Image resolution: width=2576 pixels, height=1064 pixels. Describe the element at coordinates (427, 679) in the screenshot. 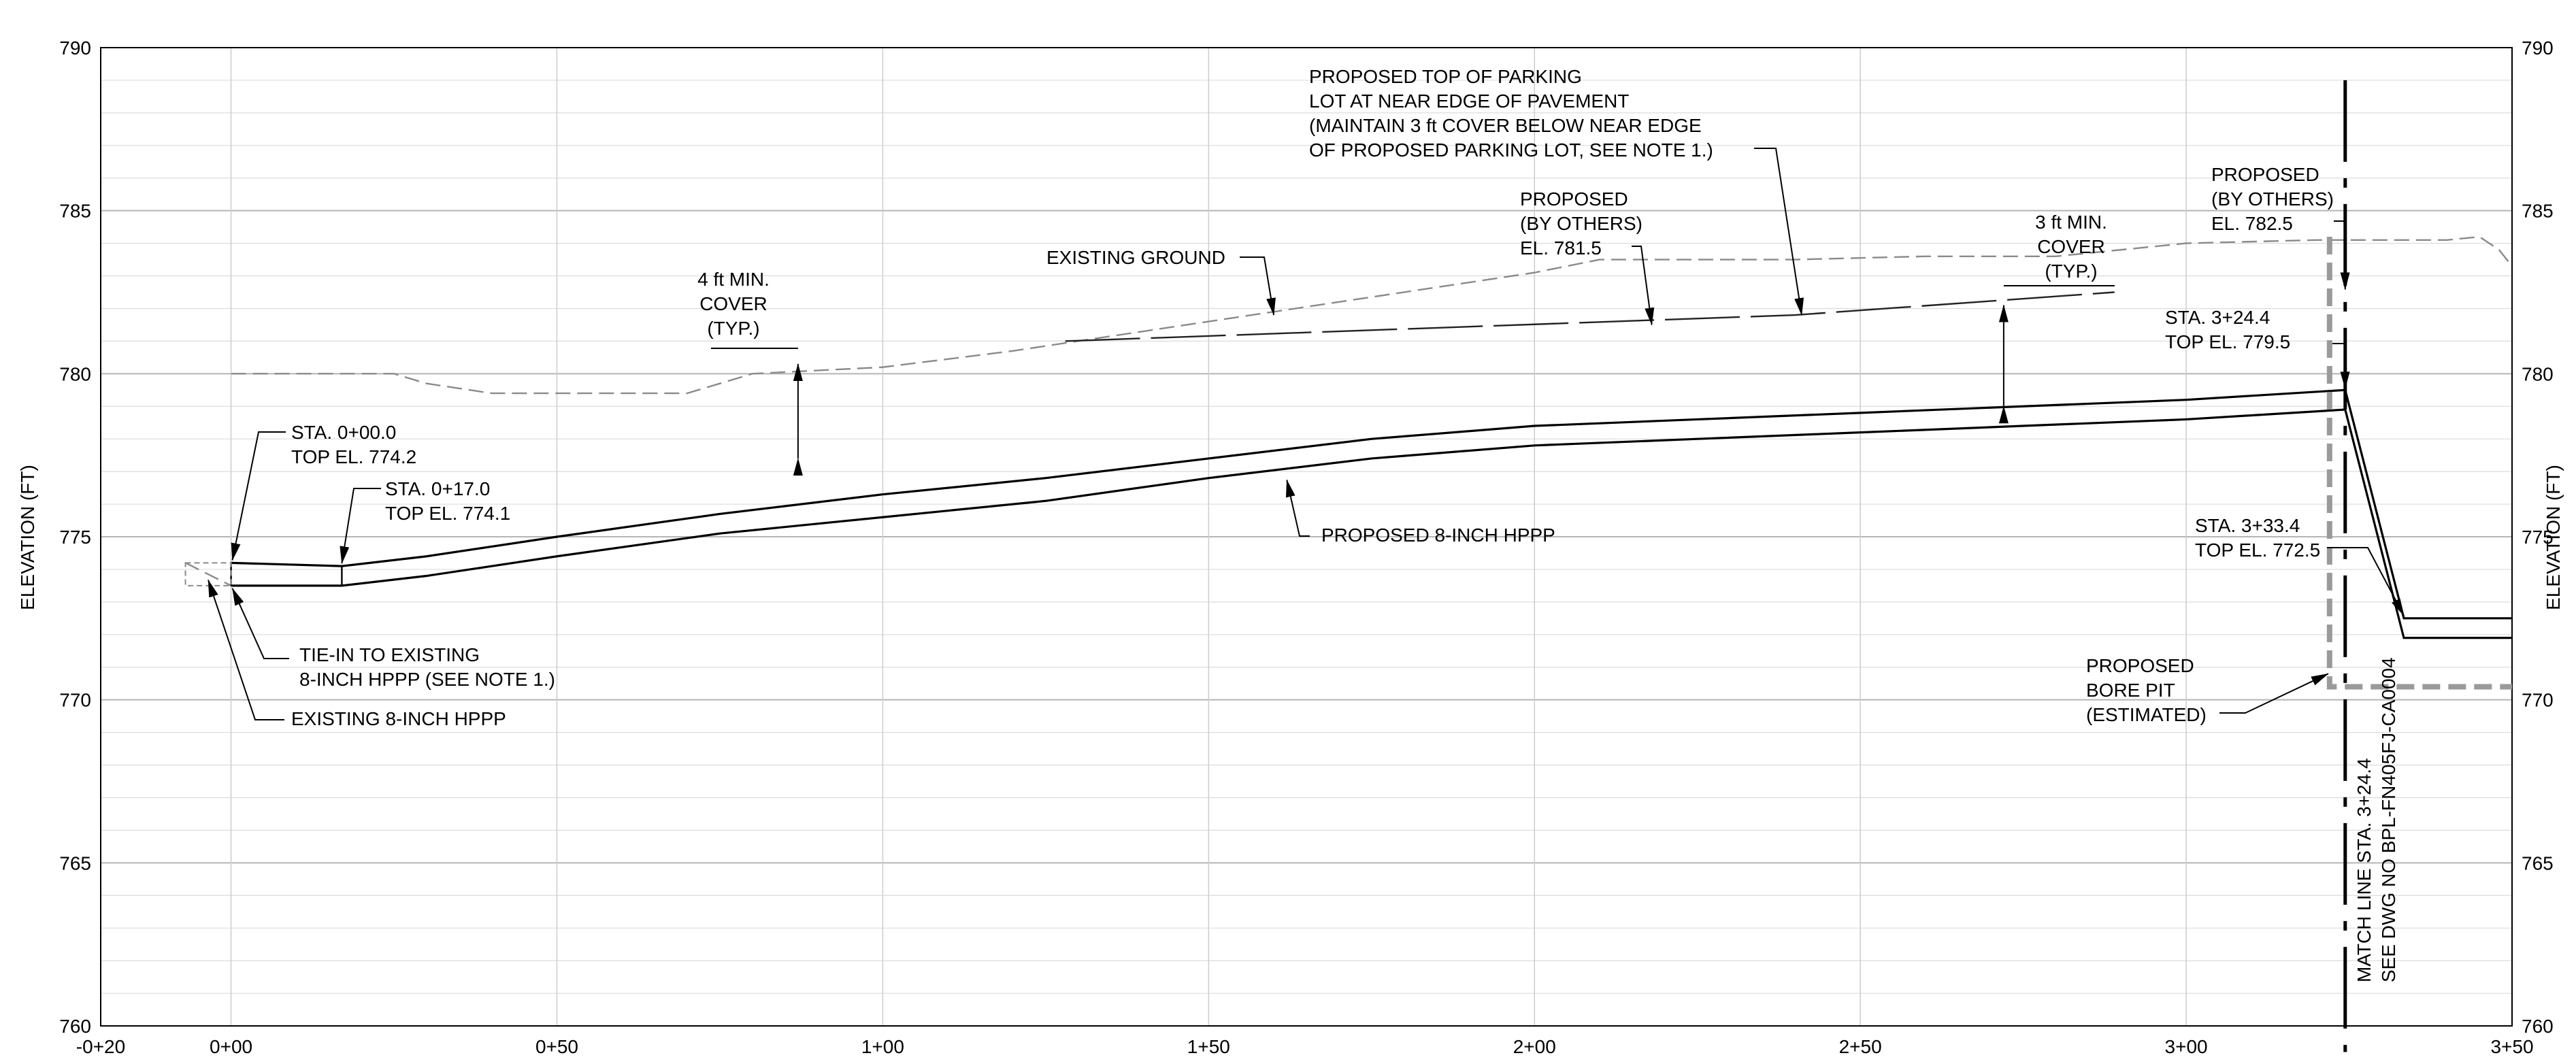

I see `annotation-line: 8-INCH HPPP (SEE NOTE 1.)` at that location.